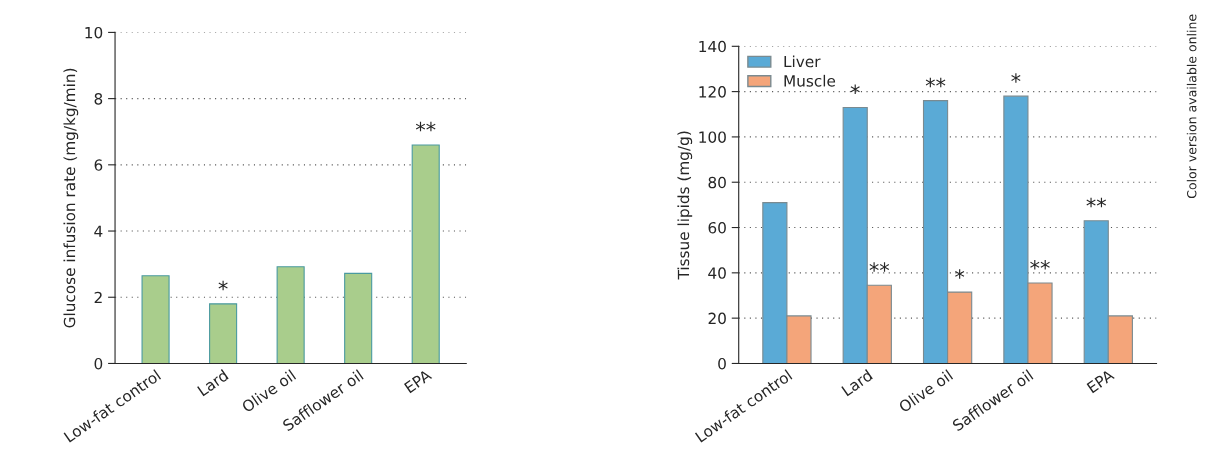  I want to click on y-tick-label: 40, so click(717, 273).